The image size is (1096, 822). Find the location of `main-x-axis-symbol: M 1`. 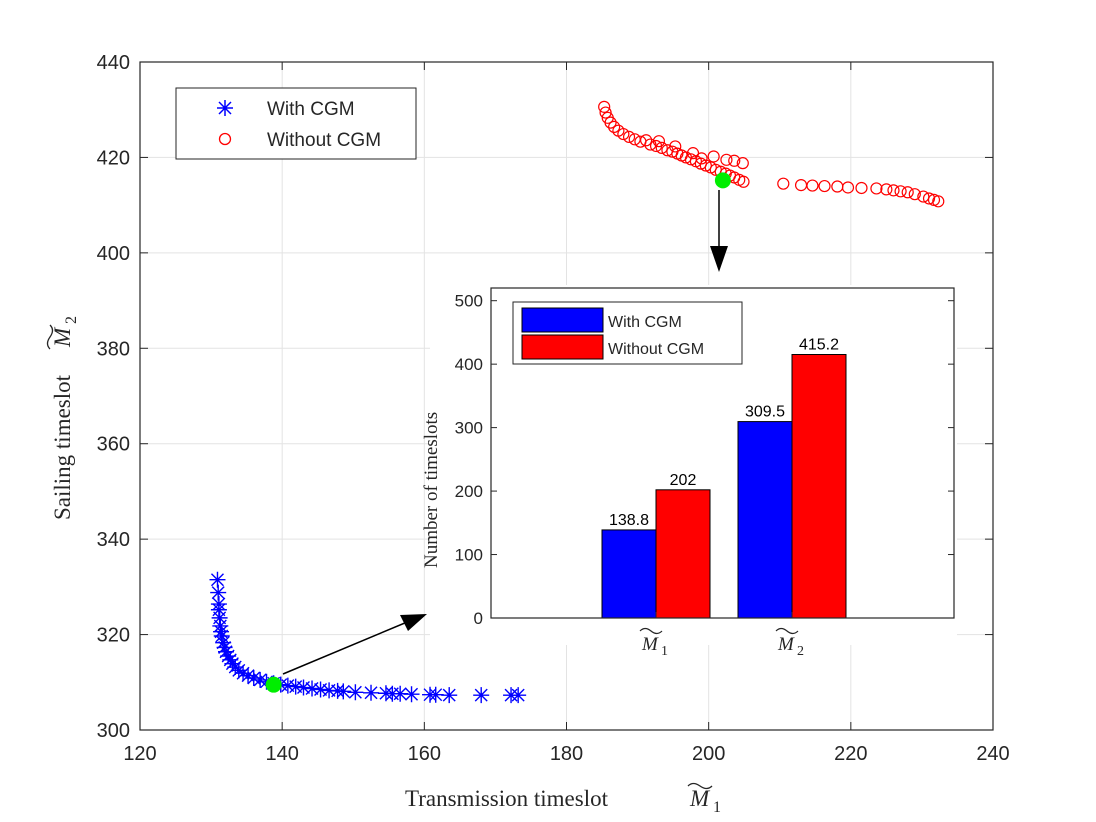

main-x-axis-symbol: M 1 is located at coordinates (704, 799).